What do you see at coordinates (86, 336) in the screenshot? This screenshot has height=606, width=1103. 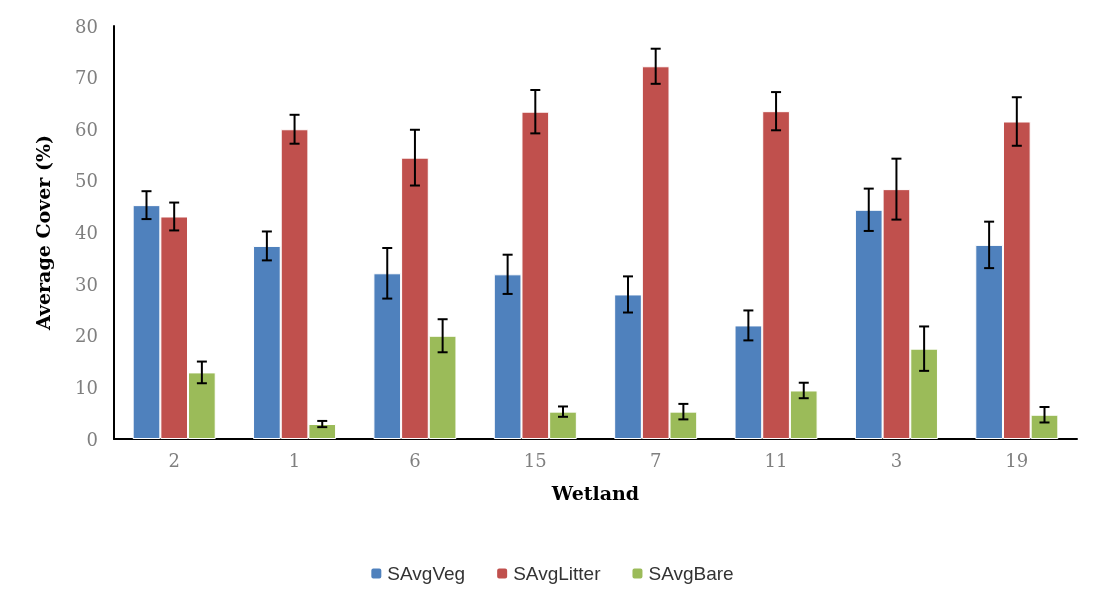 I see `y-tick-label: 20` at bounding box center [86, 336].